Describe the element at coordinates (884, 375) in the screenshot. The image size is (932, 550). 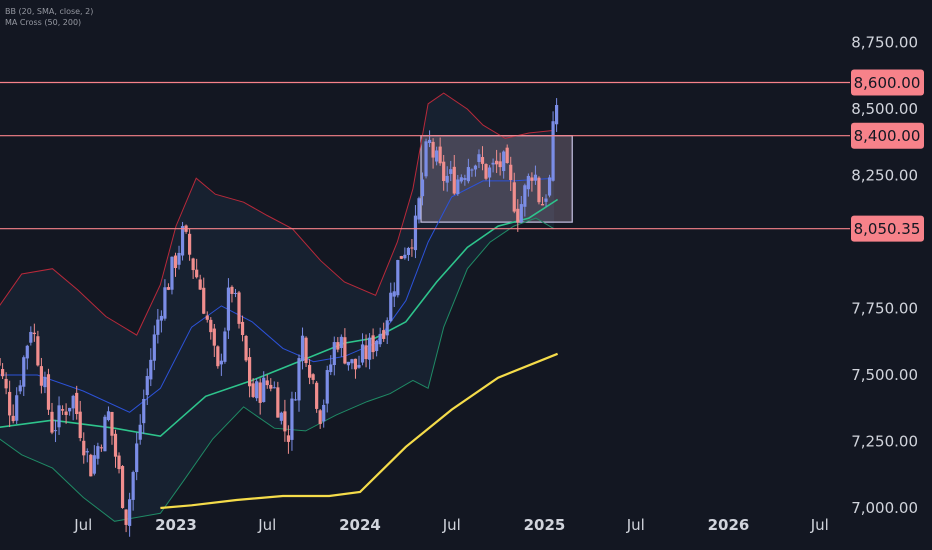
I see `y-tick-label: 7,500.00` at that location.